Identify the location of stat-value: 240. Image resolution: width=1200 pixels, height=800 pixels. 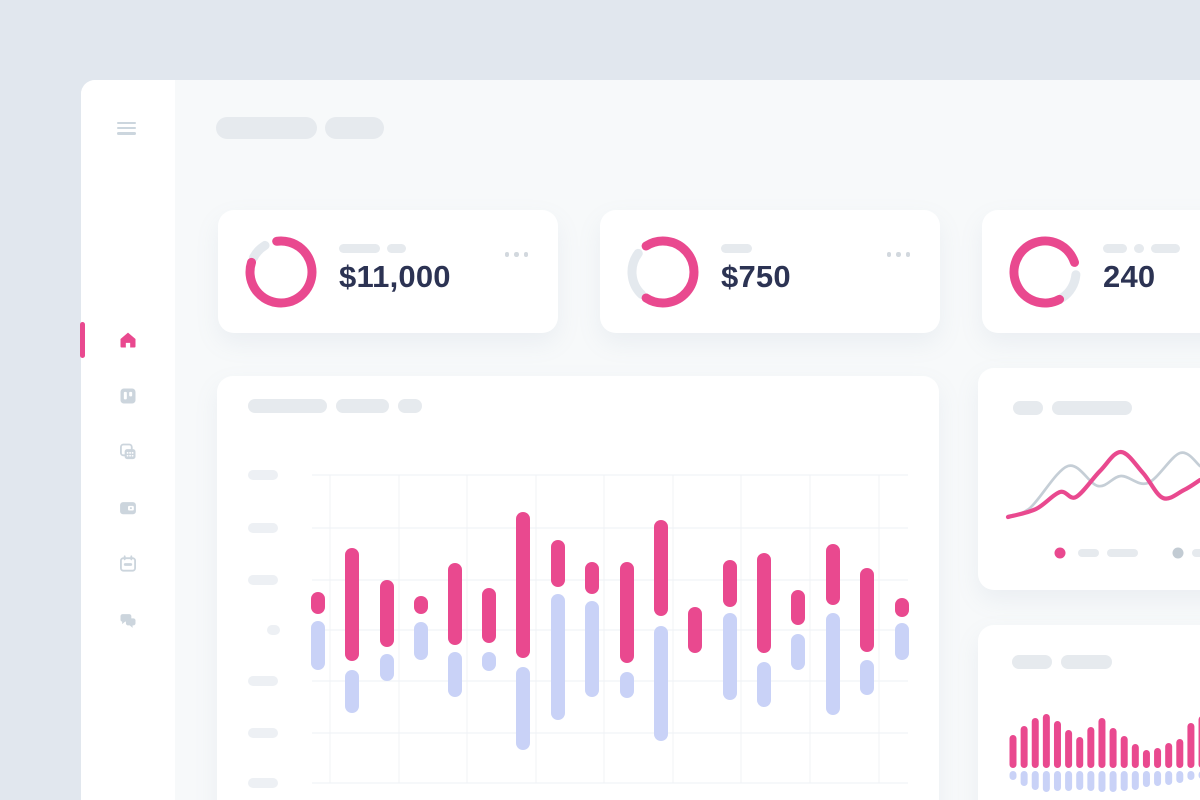
(1129, 276).